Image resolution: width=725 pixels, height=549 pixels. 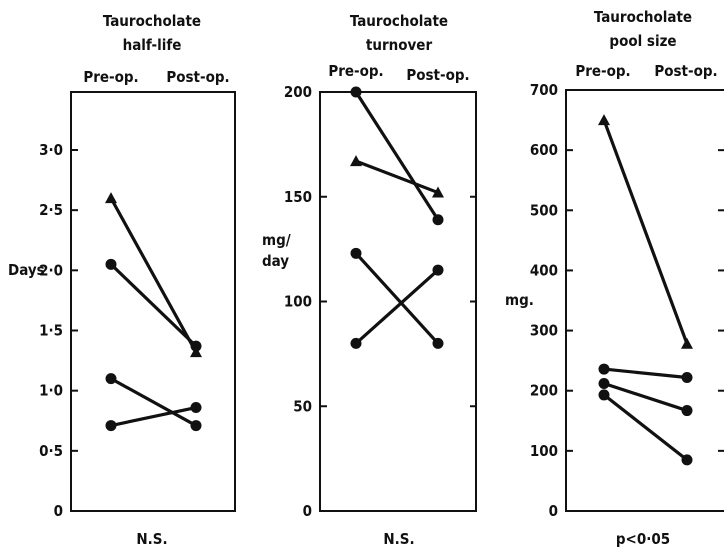 I want to click on y-tick-label: 2·5, so click(x=51, y=210).